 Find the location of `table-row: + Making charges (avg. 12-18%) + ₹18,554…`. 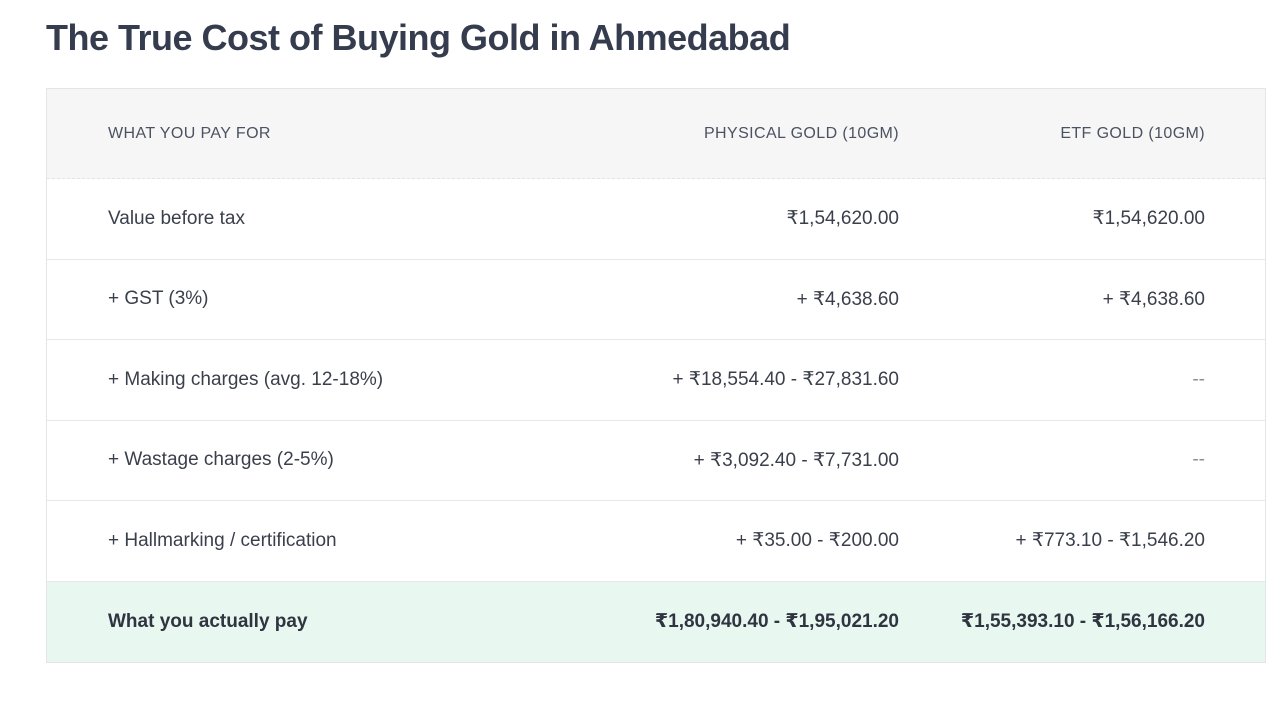

table-row: + Making charges (avg. 12-18%) + ₹18,554… is located at coordinates (656, 380).